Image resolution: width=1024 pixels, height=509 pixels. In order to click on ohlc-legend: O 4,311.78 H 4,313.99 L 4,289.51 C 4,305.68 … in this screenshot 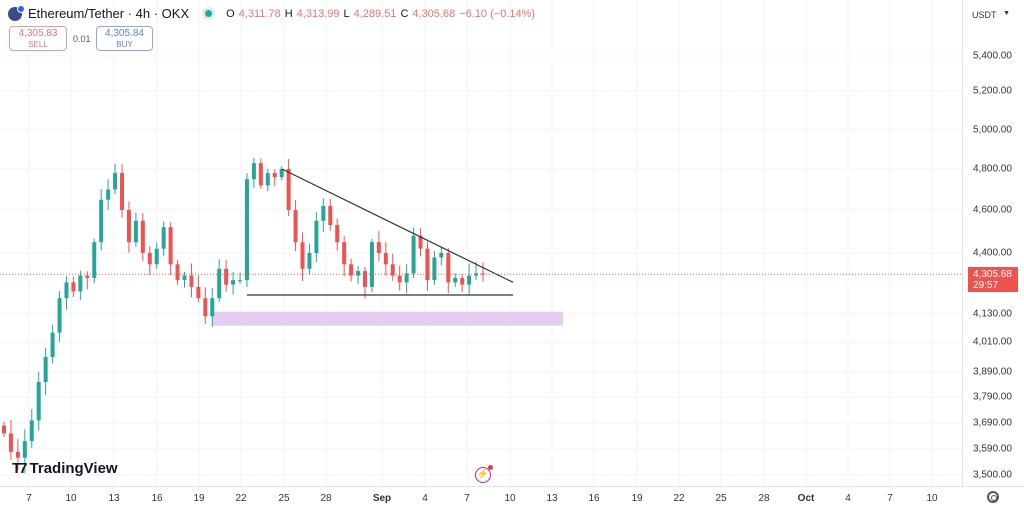, I will do `click(380, 14)`.